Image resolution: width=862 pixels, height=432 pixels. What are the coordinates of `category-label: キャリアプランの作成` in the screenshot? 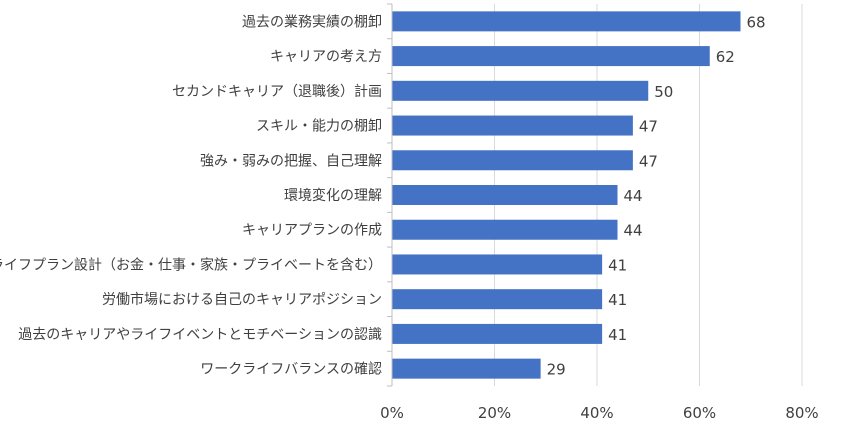 It's located at (312, 231).